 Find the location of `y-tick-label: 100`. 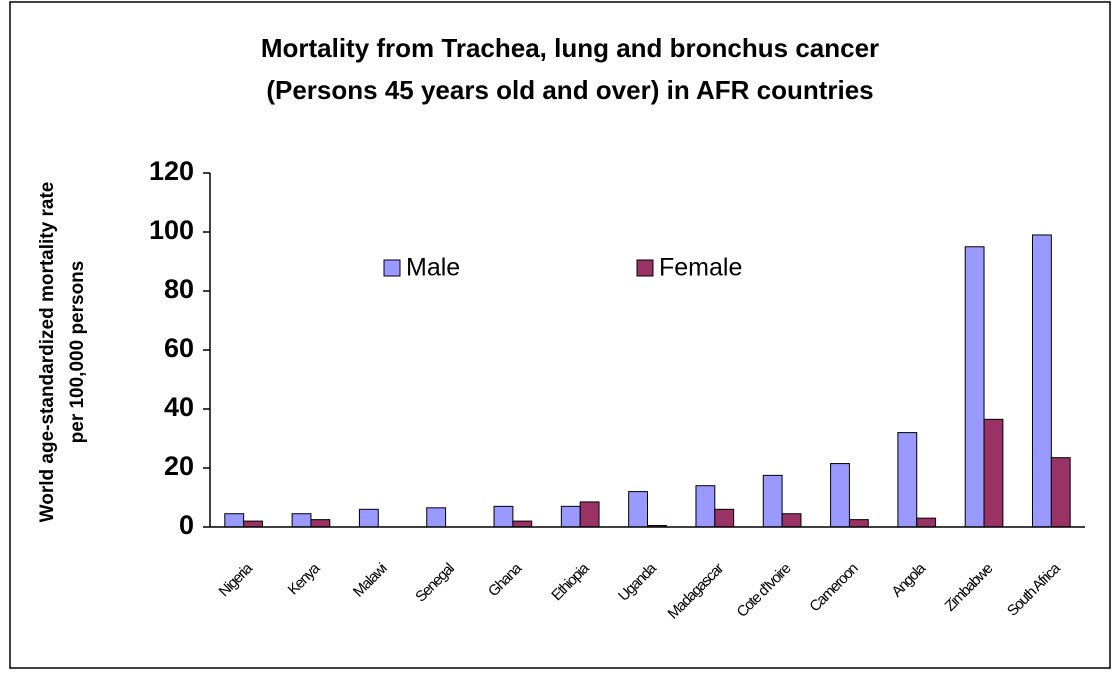

y-tick-label: 100 is located at coordinates (171, 230).